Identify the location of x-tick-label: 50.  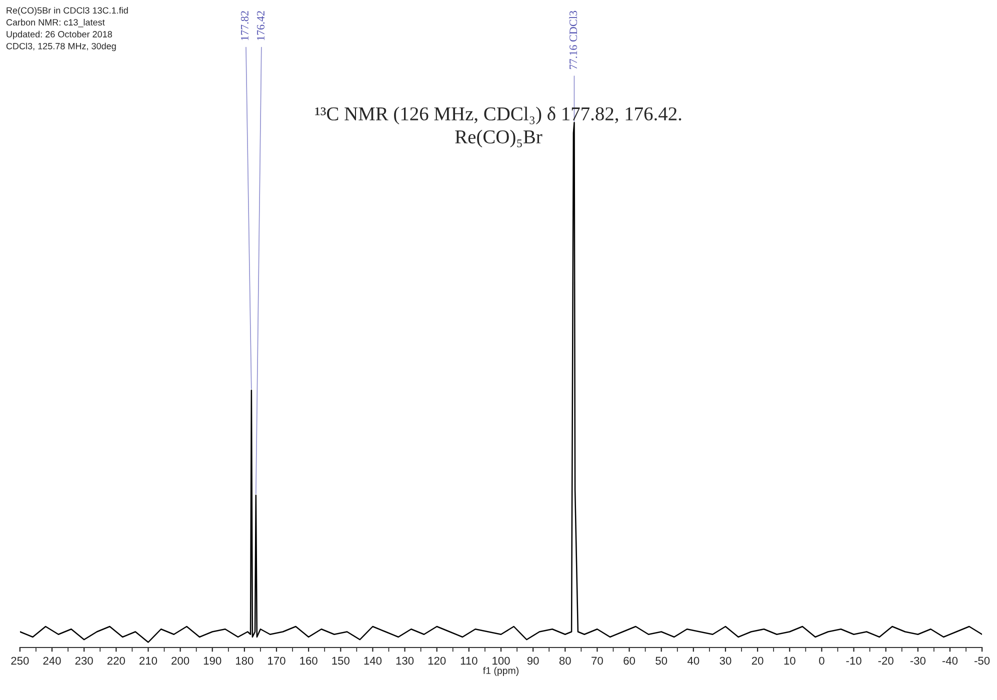
(662, 660).